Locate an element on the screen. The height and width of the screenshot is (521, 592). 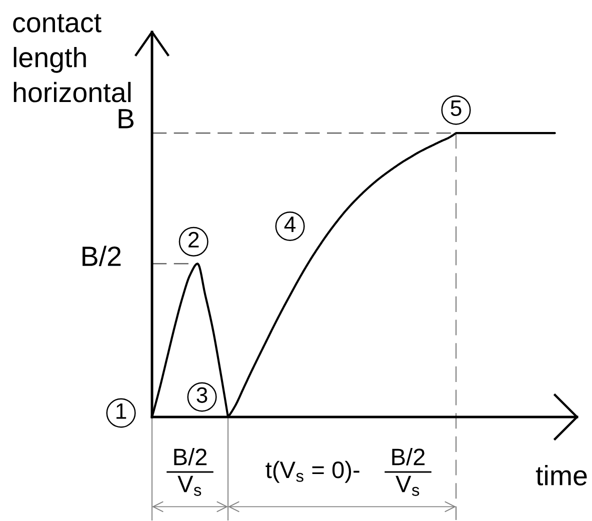
text: t(V$_{s}$ = 0)- is located at coordinates (313, 471).